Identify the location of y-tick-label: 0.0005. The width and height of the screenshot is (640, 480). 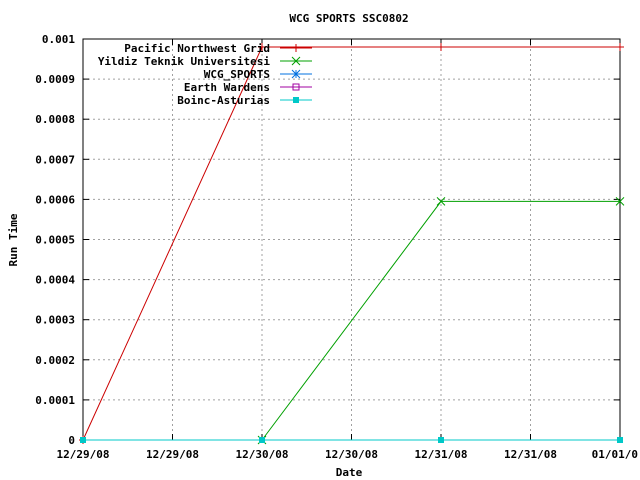
(55, 240).